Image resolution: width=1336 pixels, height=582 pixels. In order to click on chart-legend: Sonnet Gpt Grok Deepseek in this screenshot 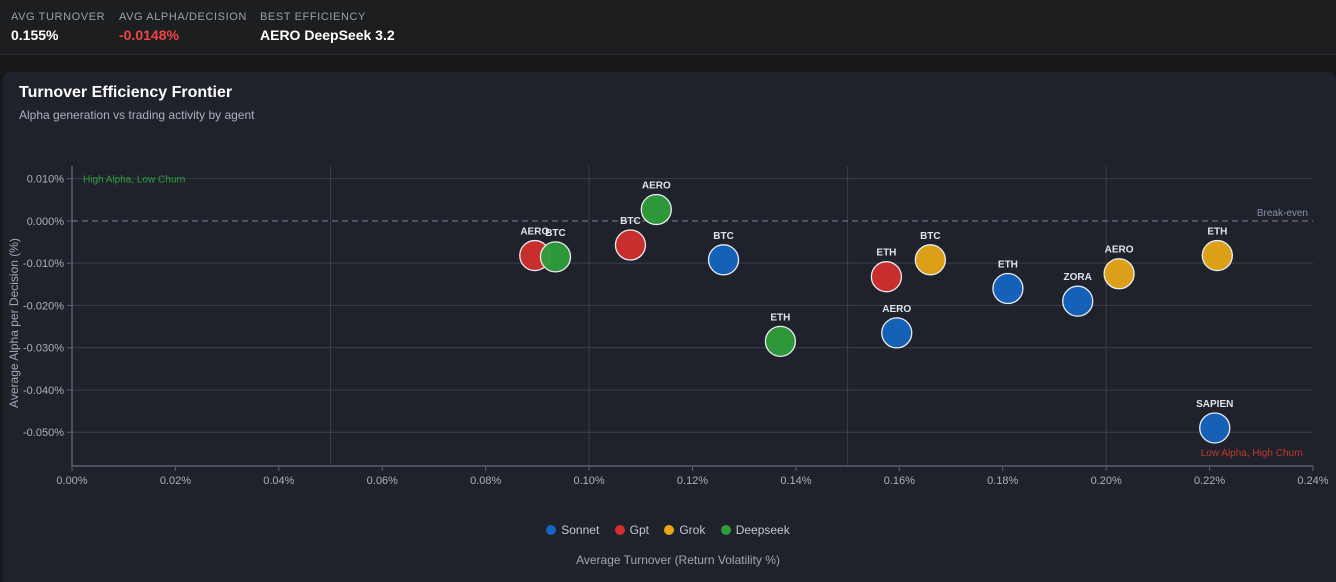, I will do `click(668, 530)`.